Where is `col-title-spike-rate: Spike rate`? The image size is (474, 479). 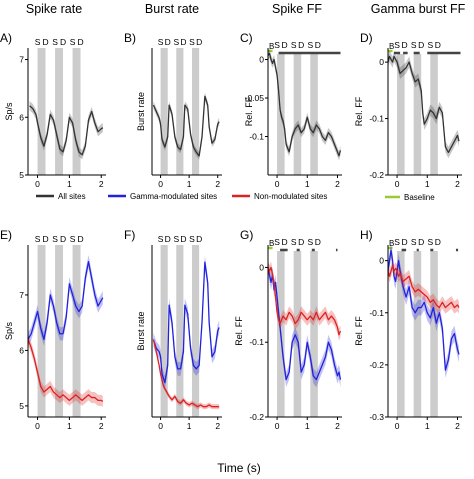
col-title-spike-rate: Spike rate is located at coordinates (54, 9).